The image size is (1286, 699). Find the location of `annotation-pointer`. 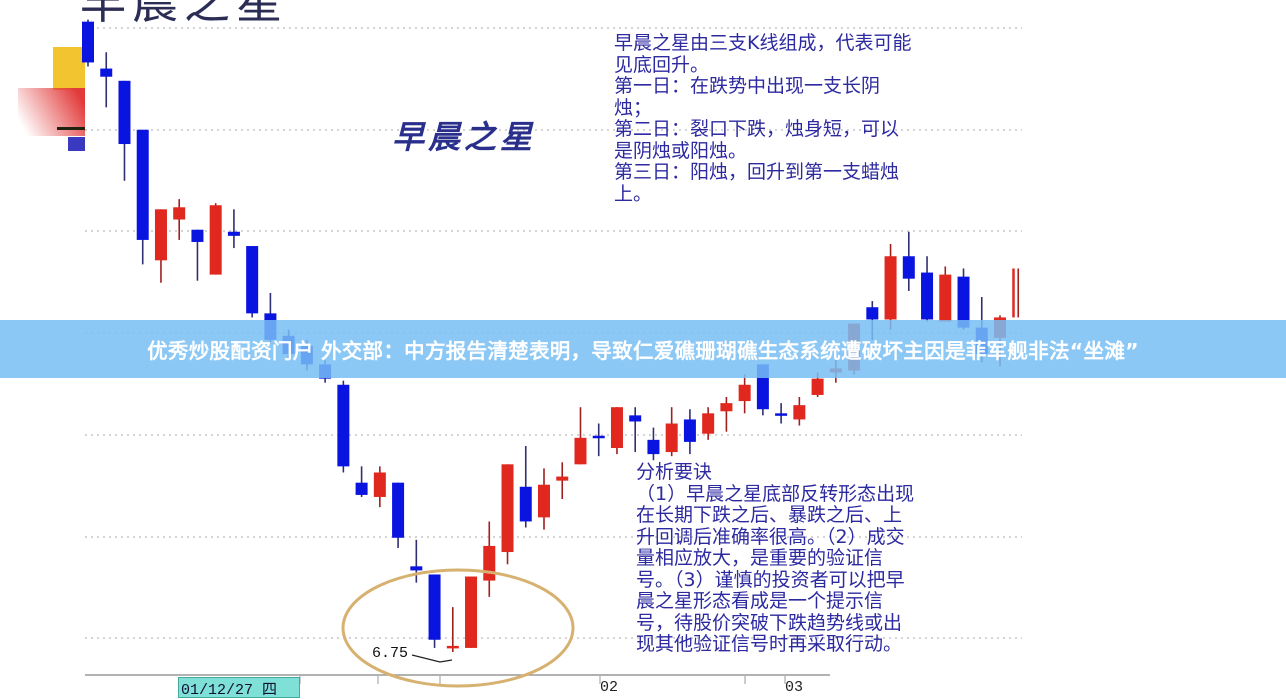

annotation-pointer is located at coordinates (432, 658).